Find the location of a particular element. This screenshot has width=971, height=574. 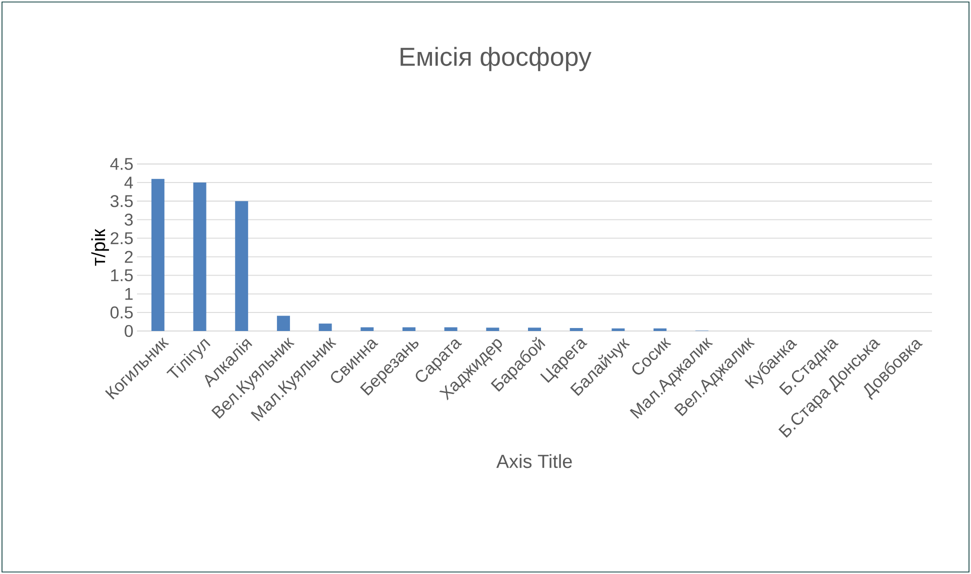

y-tick-label: 4.5 is located at coordinates (121, 164).